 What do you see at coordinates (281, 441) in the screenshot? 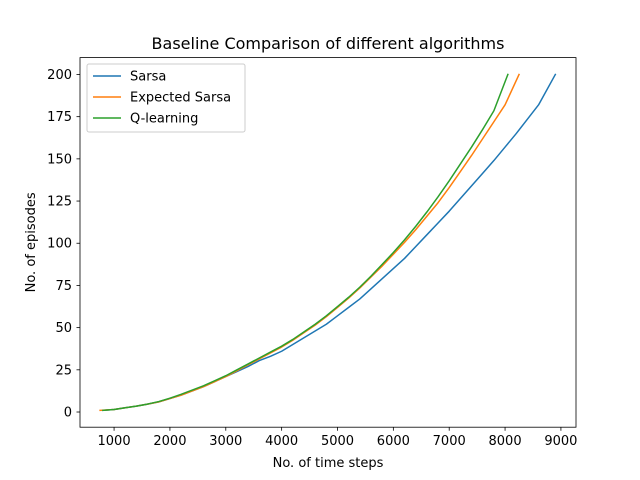
I see `x-tick-label: 4000` at bounding box center [281, 441].